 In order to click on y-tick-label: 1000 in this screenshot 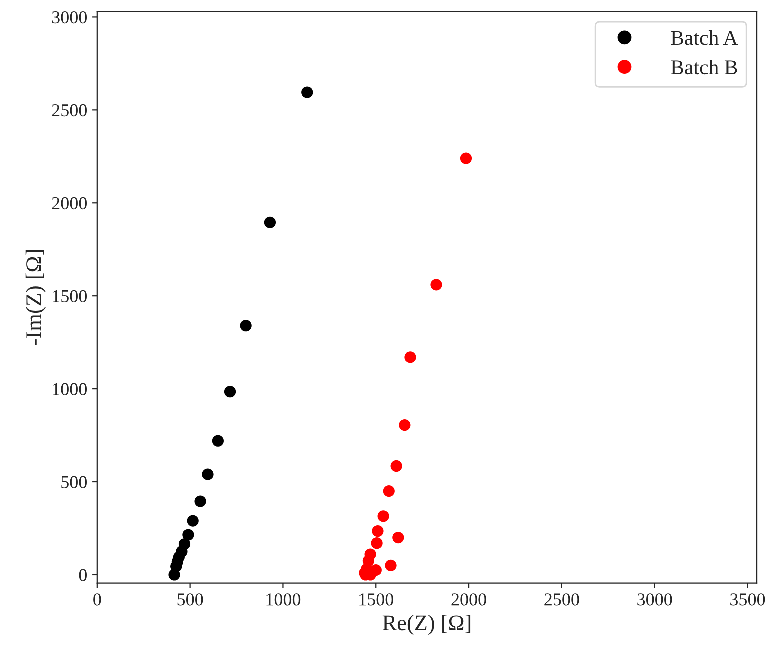, I will do `click(70, 389)`.